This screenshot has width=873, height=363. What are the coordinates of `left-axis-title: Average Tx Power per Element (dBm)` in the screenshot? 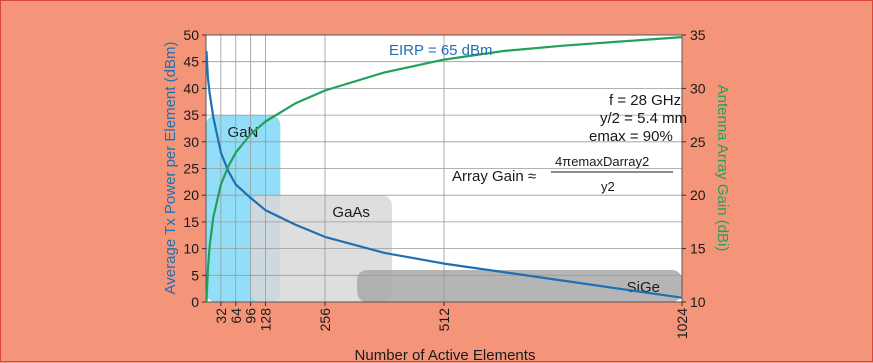 It's located at (170, 168).